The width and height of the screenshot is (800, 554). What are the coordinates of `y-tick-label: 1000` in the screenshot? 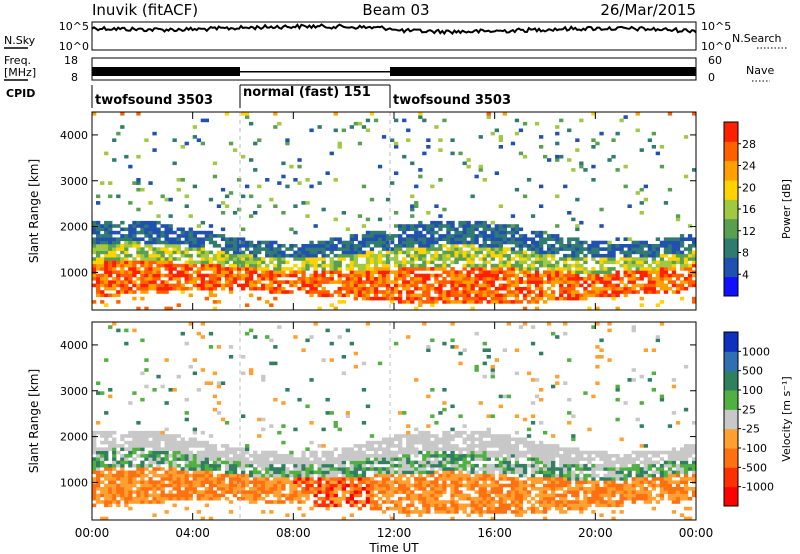 It's located at (74, 272).